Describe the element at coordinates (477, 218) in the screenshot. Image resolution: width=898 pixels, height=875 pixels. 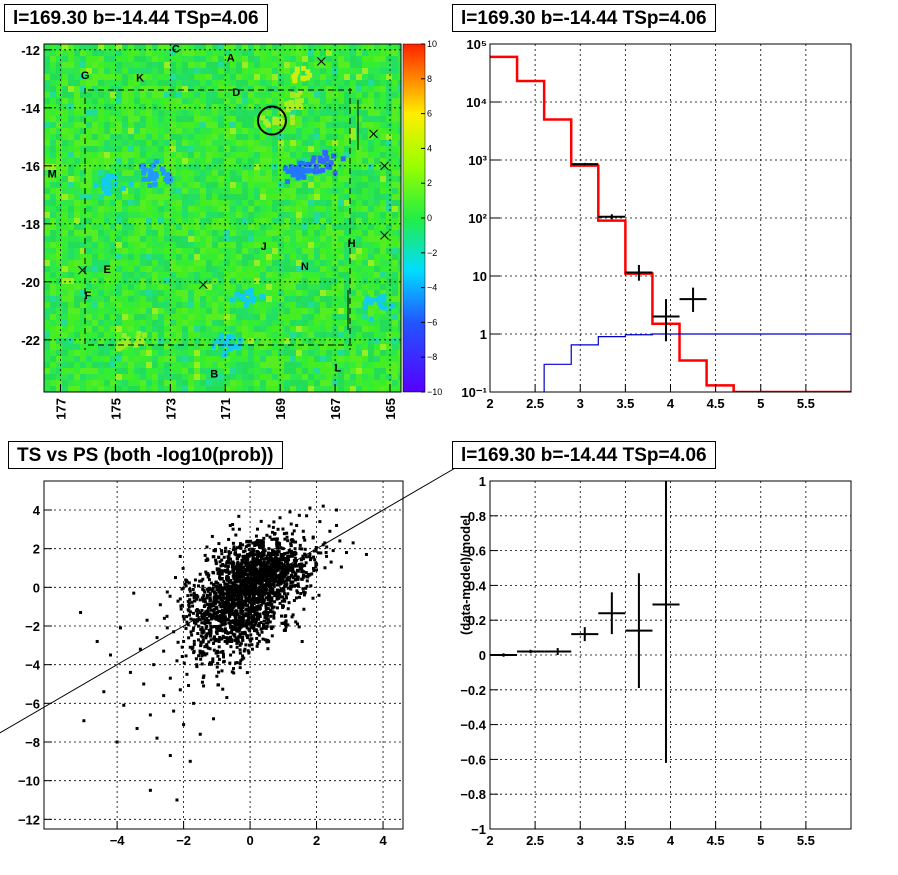
I see `y-tick-label: 10²` at that location.